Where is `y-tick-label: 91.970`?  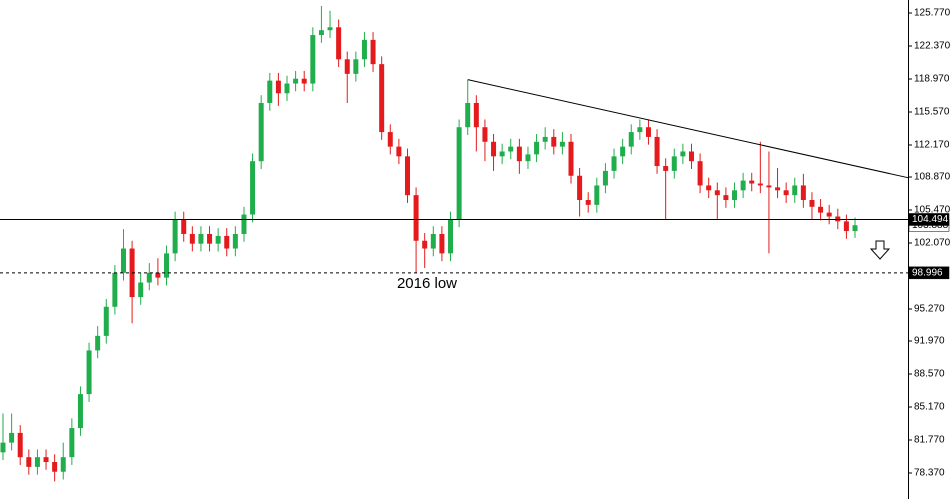 y-tick-label: 91.970 is located at coordinates (929, 341).